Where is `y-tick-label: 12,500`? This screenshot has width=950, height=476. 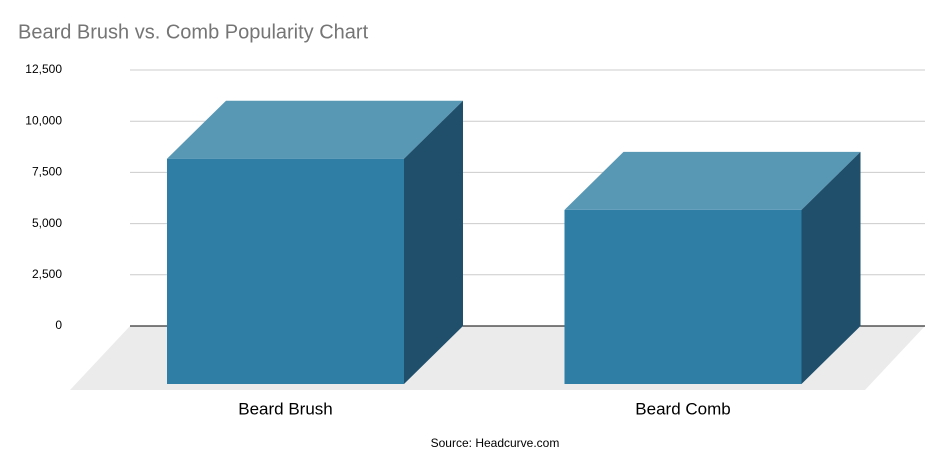
y-tick-label: 12,500 is located at coordinates (43, 69).